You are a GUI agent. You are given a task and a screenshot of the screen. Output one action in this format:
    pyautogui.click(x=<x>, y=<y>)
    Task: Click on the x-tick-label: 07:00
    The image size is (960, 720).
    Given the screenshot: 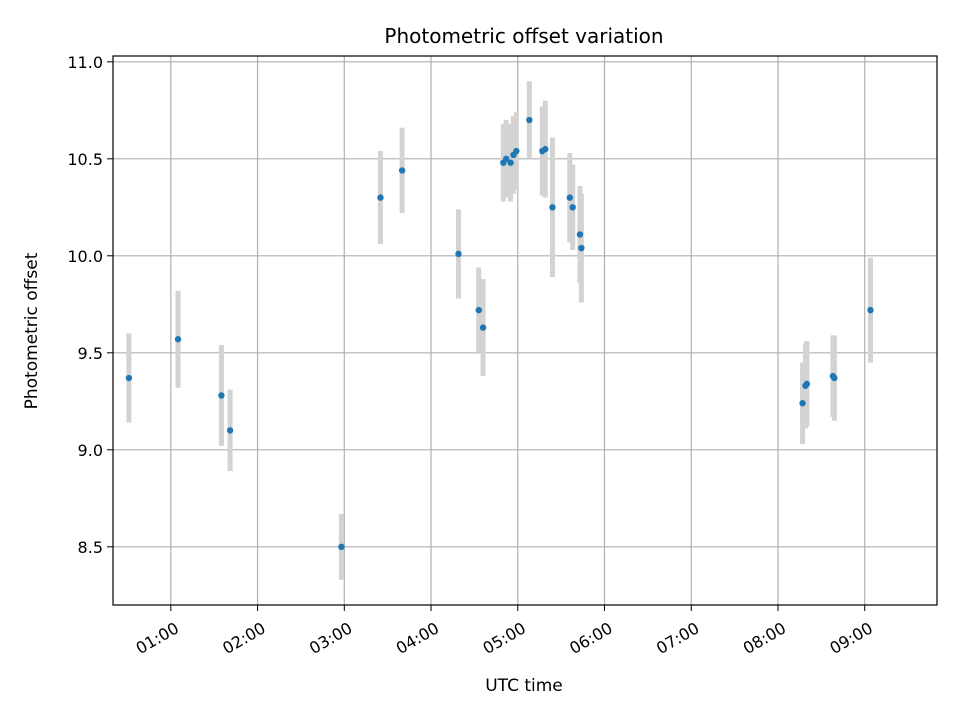 What is the action you would take?
    pyautogui.click(x=677, y=638)
    